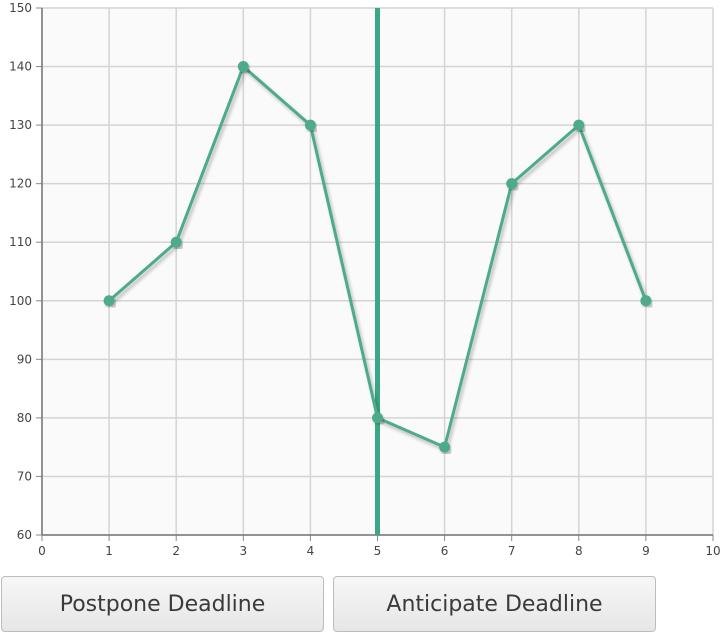  I want to click on y-tick-label: 90, so click(24, 359).